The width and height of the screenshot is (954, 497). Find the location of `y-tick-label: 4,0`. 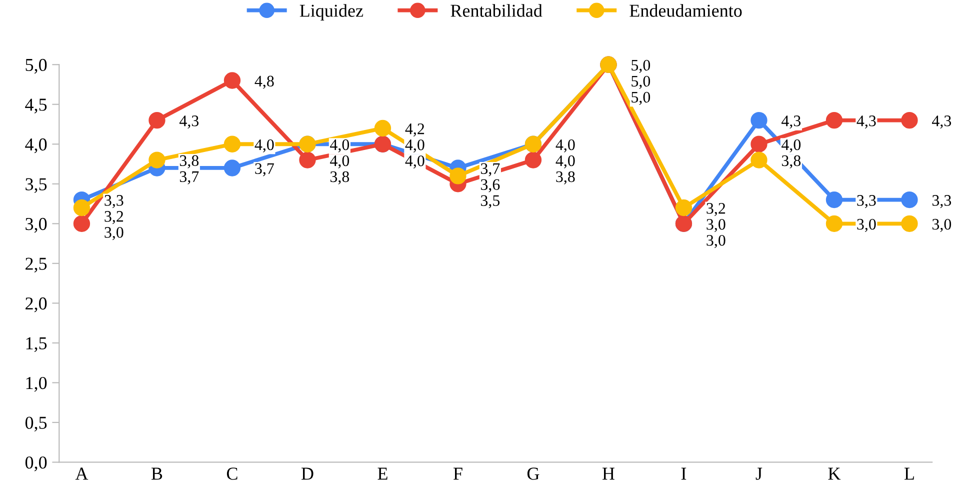

y-tick-label: 4,0 is located at coordinates (36, 146).